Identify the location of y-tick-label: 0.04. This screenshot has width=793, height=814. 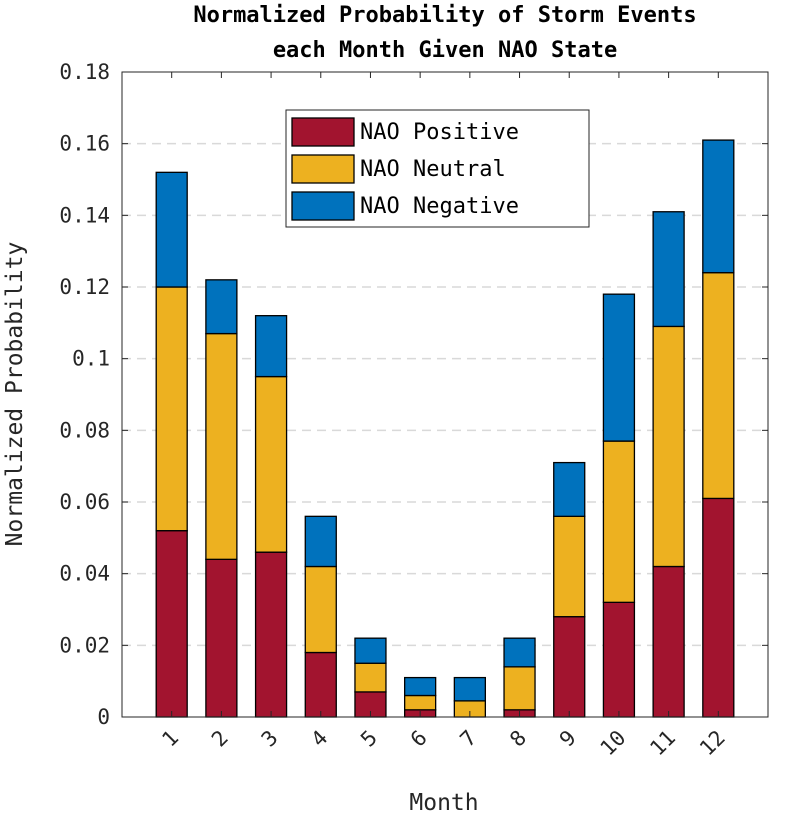
(84, 574).